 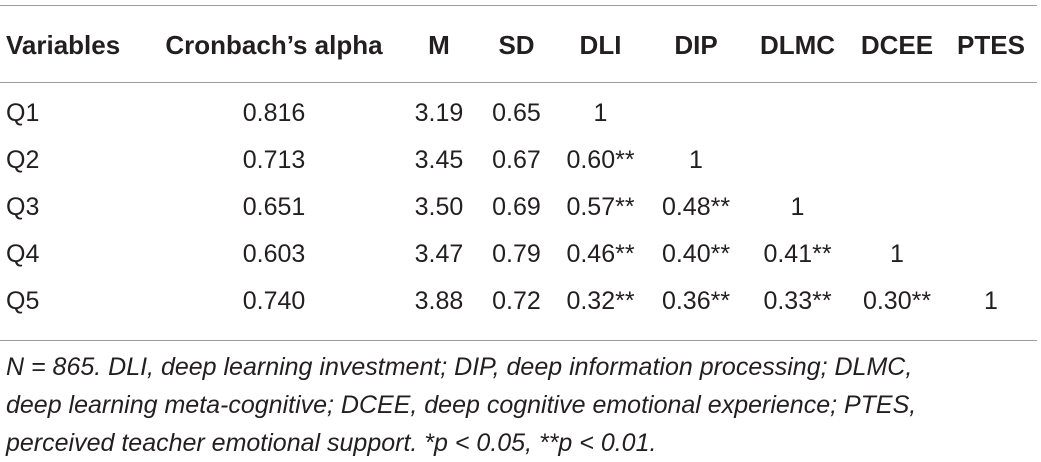 What do you see at coordinates (696, 301) in the screenshot?
I see `cell-dip: 0.36**` at bounding box center [696, 301].